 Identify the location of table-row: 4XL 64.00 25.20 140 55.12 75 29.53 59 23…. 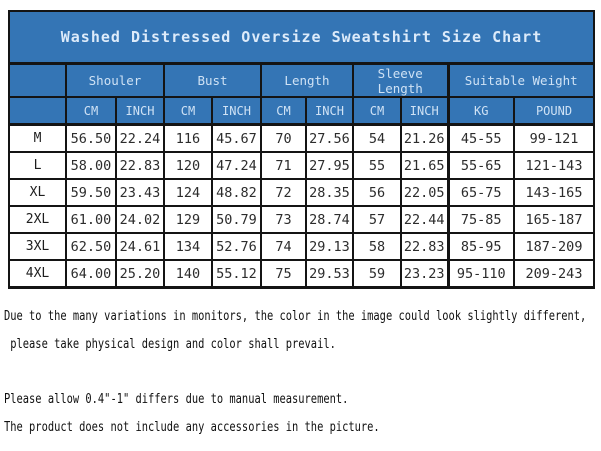
(301, 274).